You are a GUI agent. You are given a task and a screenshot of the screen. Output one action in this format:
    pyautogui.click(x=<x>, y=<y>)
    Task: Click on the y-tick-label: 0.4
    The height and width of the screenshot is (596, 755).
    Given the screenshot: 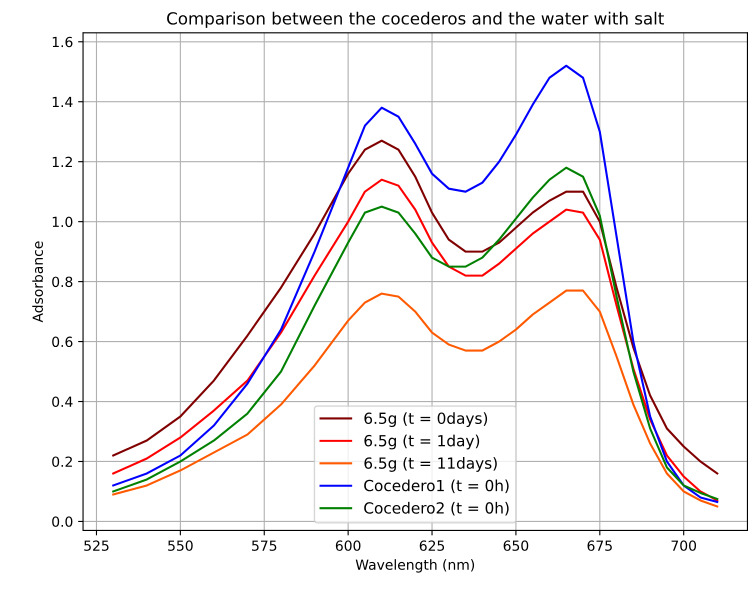 What is the action you would take?
    pyautogui.click(x=62, y=401)
    